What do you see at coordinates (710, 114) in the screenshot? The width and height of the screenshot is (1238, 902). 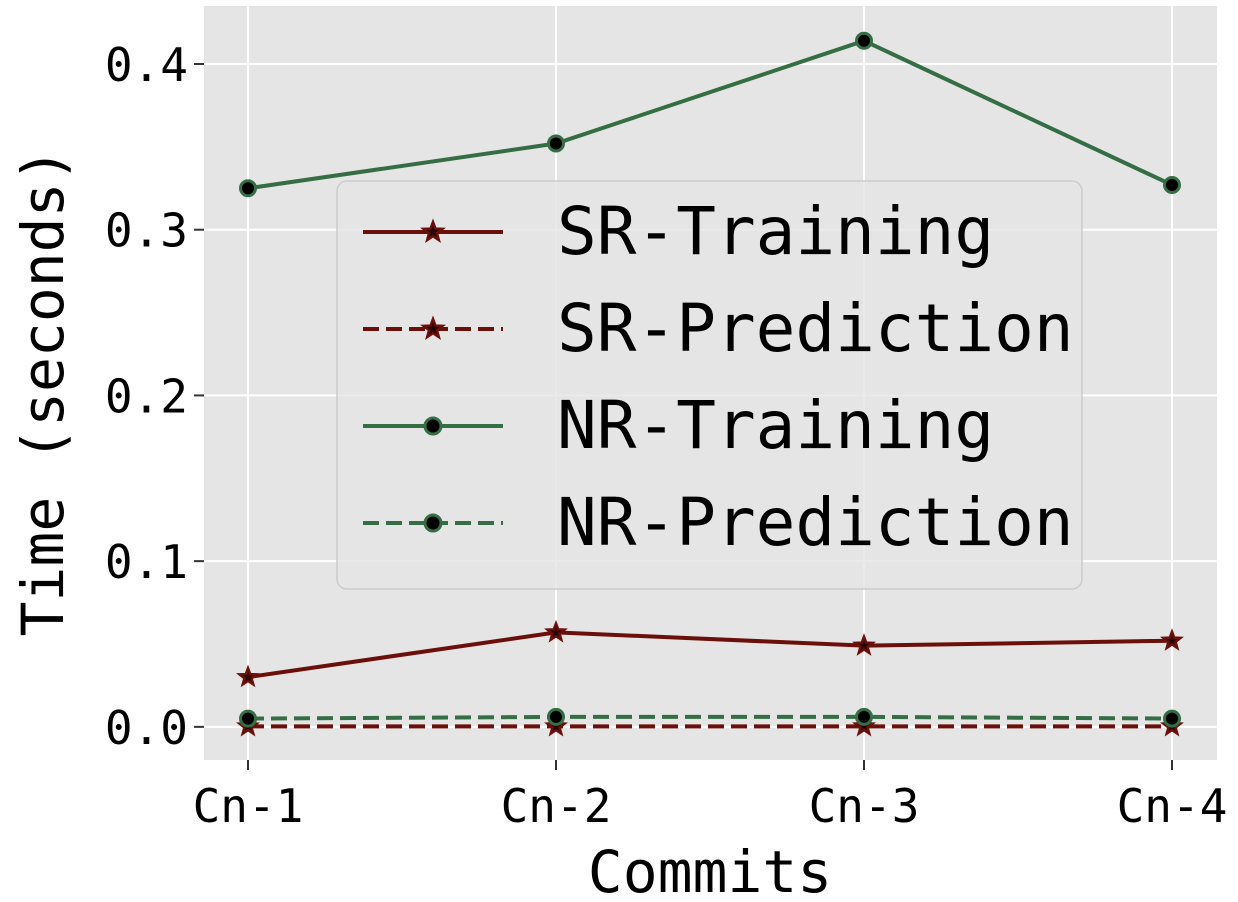 I see `nr-training-line` at bounding box center [710, 114].